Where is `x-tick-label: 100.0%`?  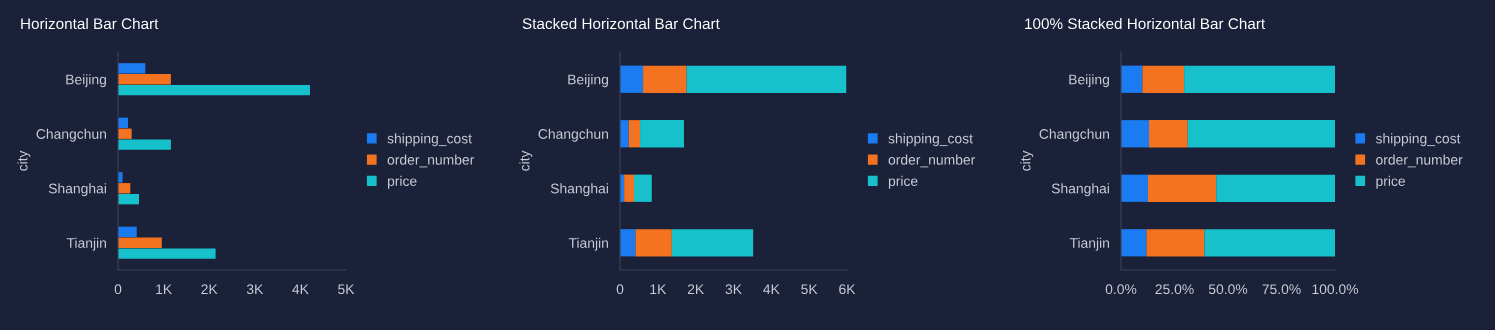 x-tick-label: 100.0% is located at coordinates (1335, 289).